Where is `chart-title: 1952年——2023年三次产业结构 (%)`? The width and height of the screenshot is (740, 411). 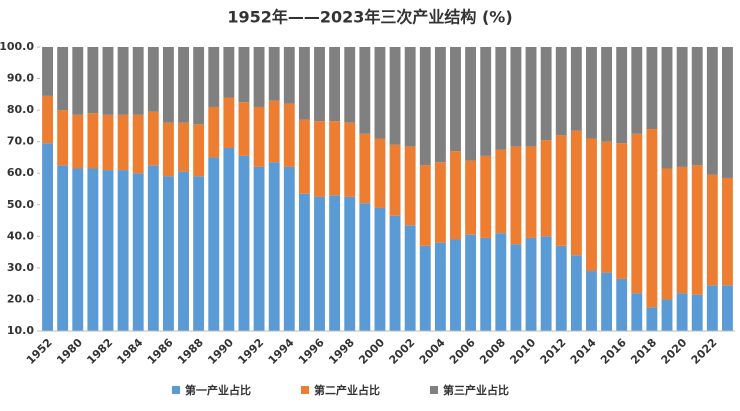
chart-title: 1952年——2023年三次产业结构 (%) is located at coordinates (369, 17).